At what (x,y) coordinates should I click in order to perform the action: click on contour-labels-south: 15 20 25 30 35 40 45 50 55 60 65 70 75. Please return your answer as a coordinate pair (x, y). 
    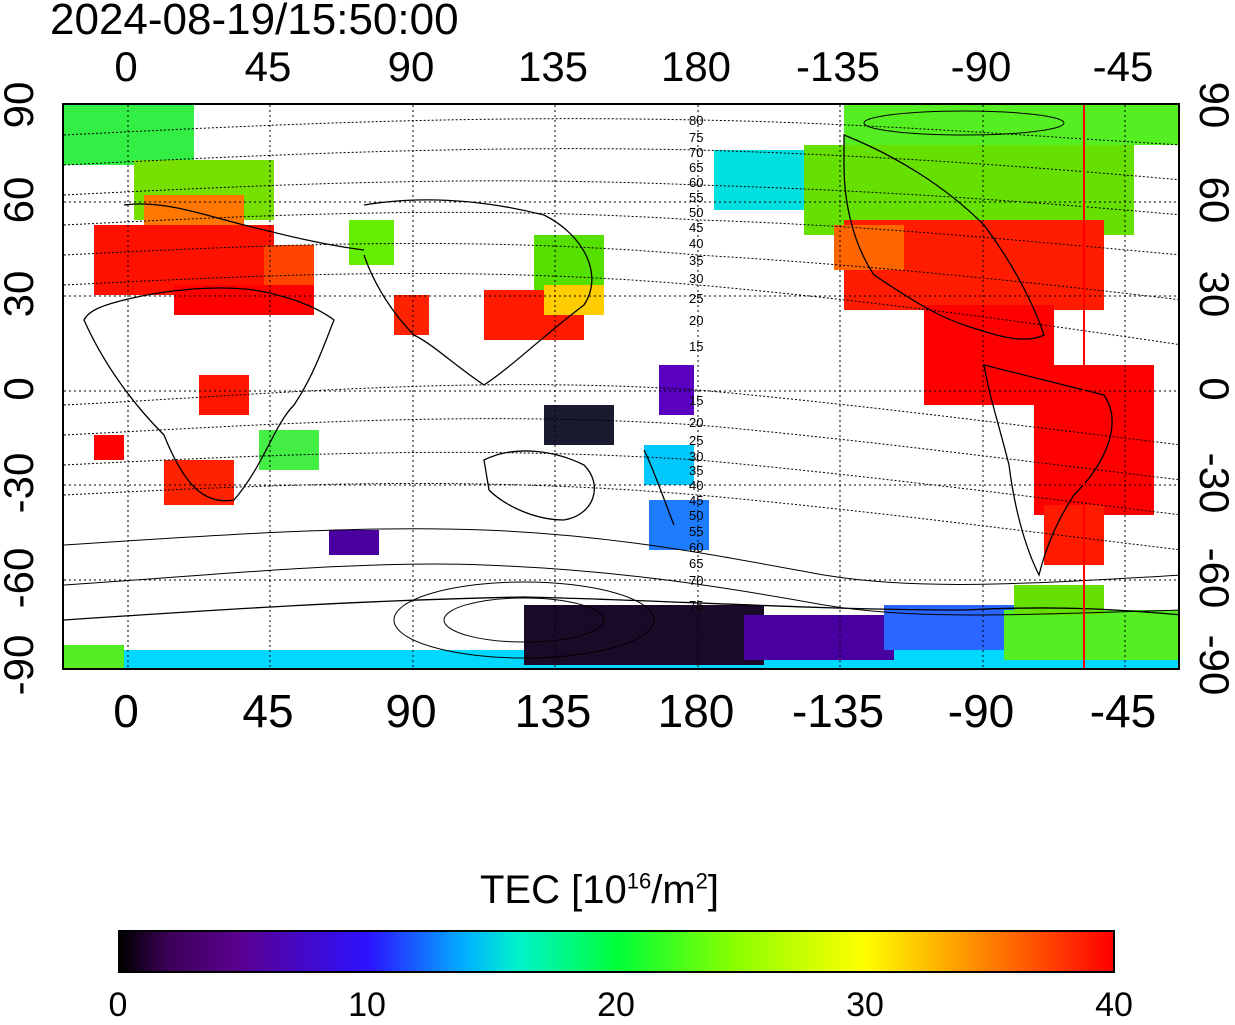
    Looking at the image, I should click on (696, 503).